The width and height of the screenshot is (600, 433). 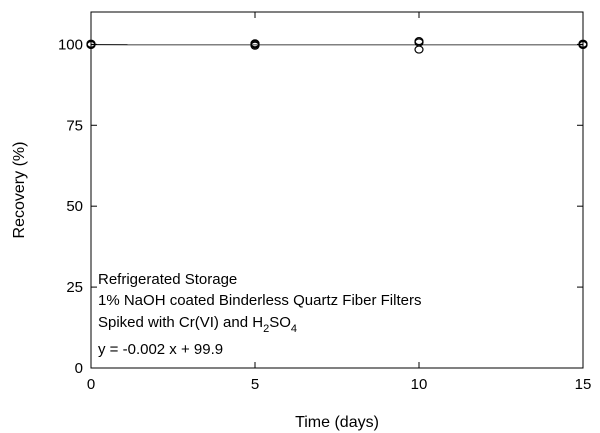 What do you see at coordinates (74, 206) in the screenshot?
I see `y-tick-label: 50` at bounding box center [74, 206].